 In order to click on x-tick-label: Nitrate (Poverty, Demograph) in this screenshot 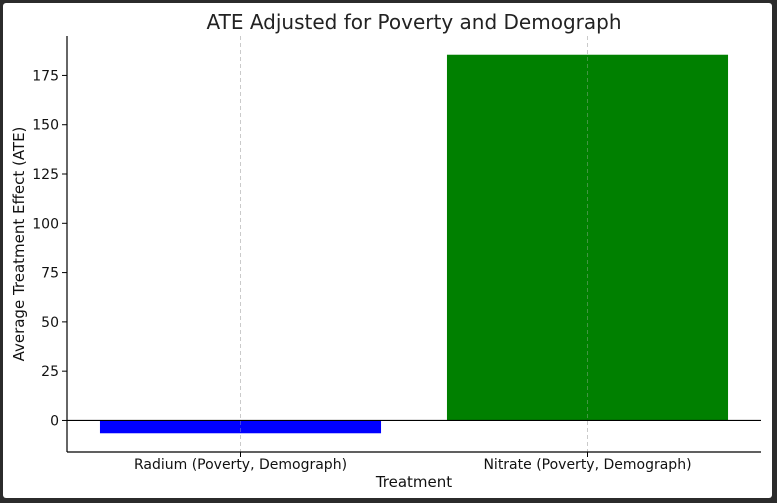, I will do `click(587, 465)`.